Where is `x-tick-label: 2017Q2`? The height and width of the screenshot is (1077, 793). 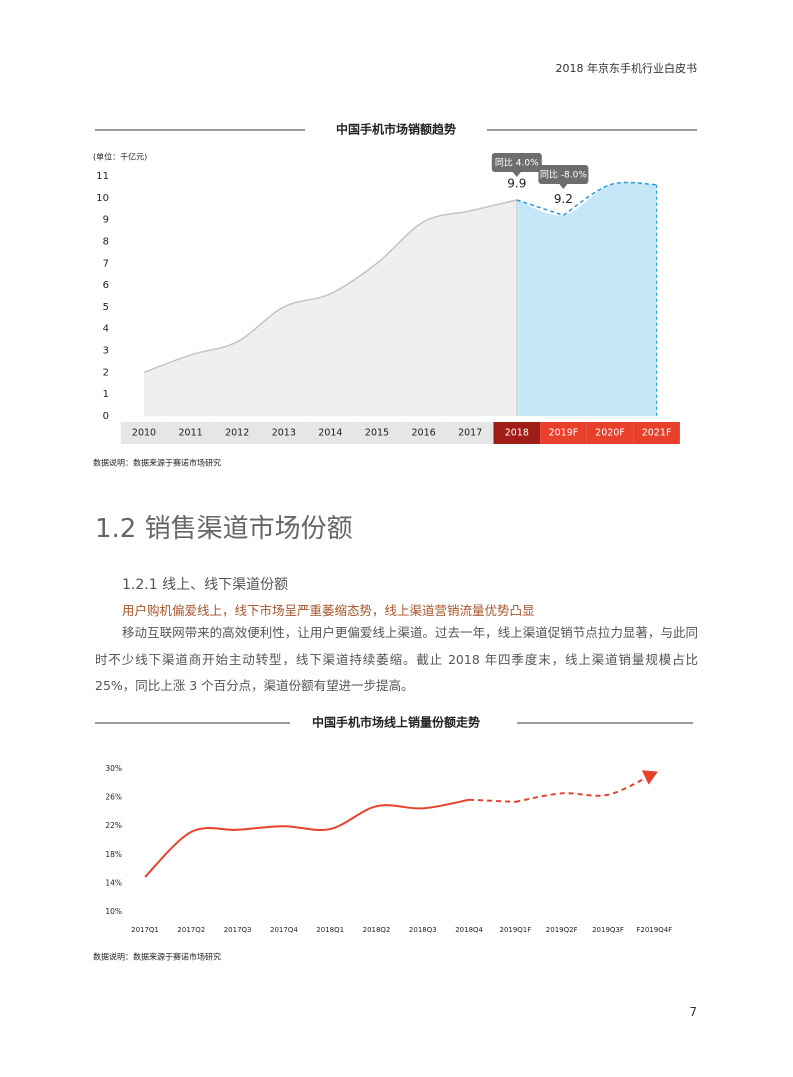
x-tick-label: 2017Q2 is located at coordinates (191, 930).